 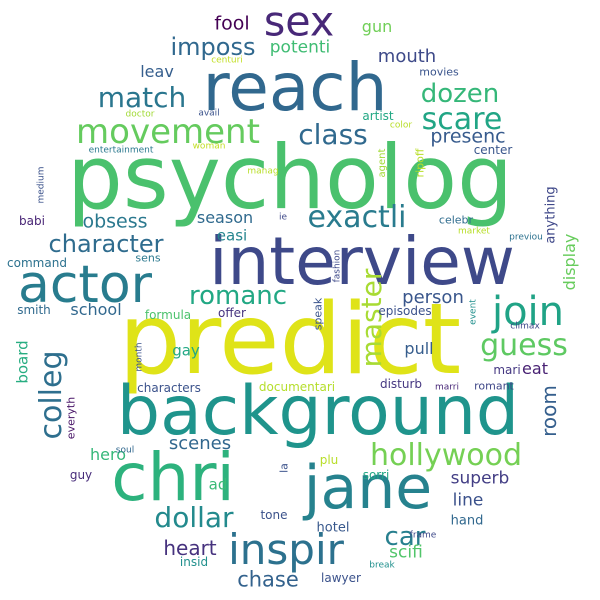 I want to click on word-hero: hero, so click(x=108, y=454).